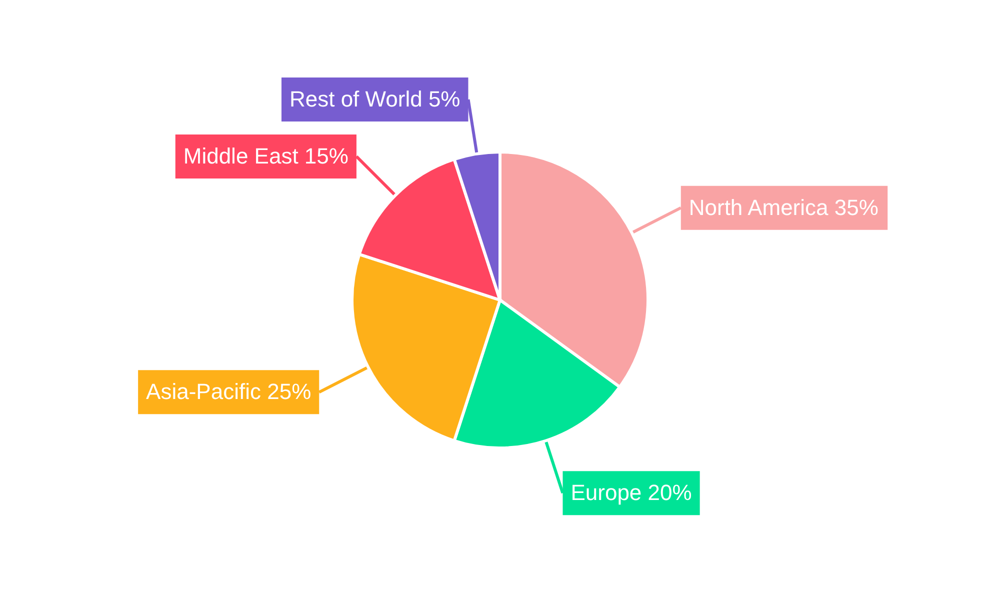 The width and height of the screenshot is (1000, 600). I want to click on slice-label: Asia-Pacific 25%, so click(229, 391).